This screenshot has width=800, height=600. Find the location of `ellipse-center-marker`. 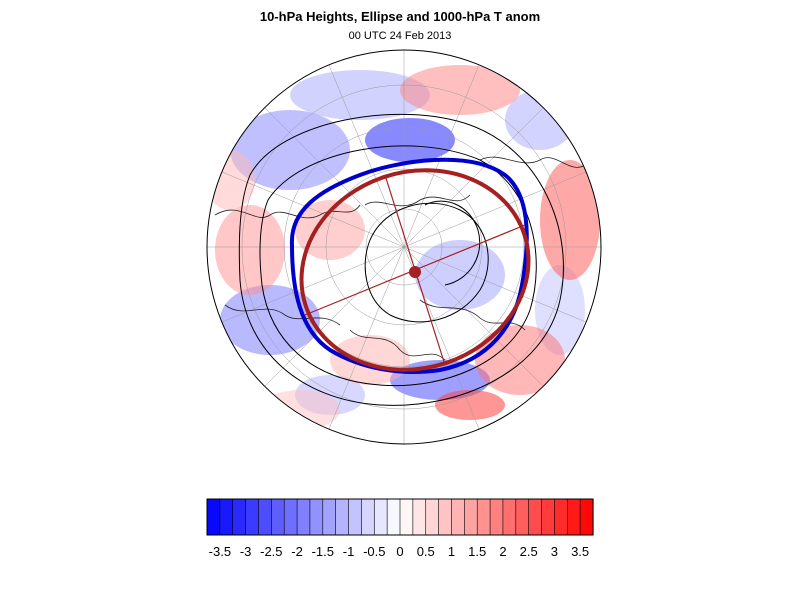

ellipse-center-marker is located at coordinates (415, 272).